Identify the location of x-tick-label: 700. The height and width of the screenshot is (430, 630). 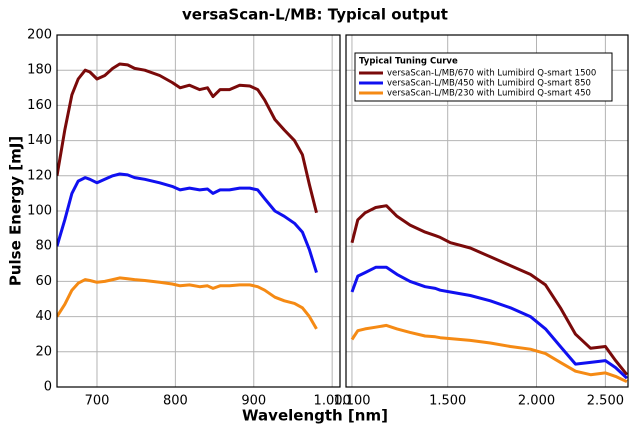
(97, 401).